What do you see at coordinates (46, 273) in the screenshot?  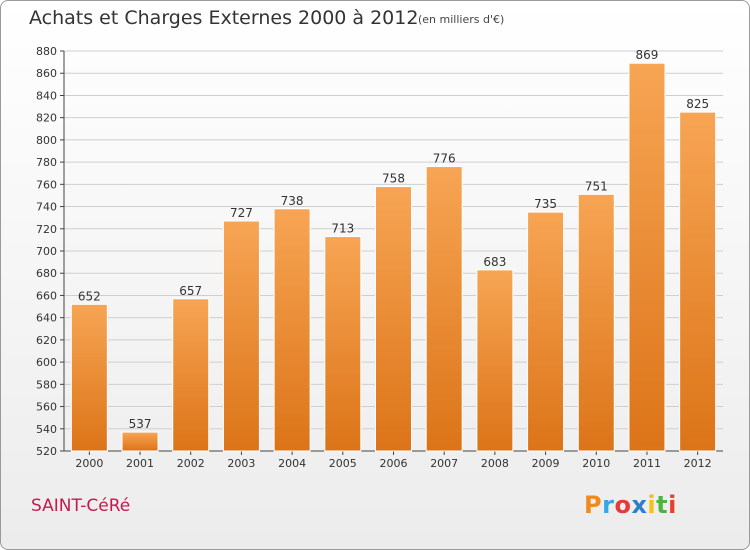 I see `y-tick-label: 680` at bounding box center [46, 273].